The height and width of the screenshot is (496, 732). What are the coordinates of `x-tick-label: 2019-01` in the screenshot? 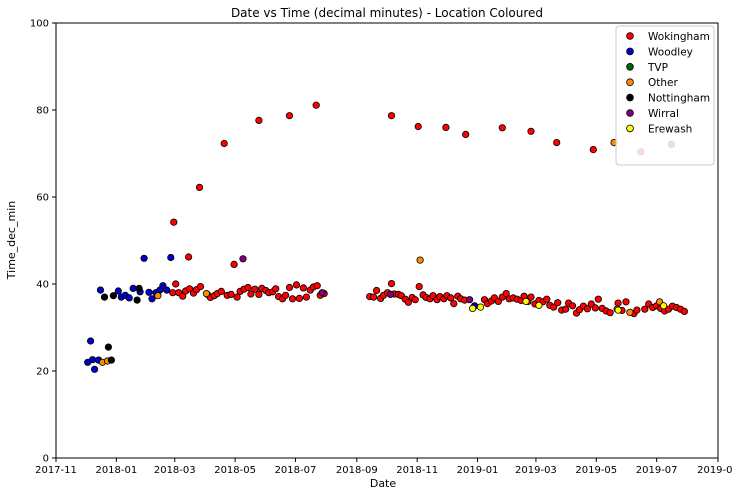 It's located at (478, 470).